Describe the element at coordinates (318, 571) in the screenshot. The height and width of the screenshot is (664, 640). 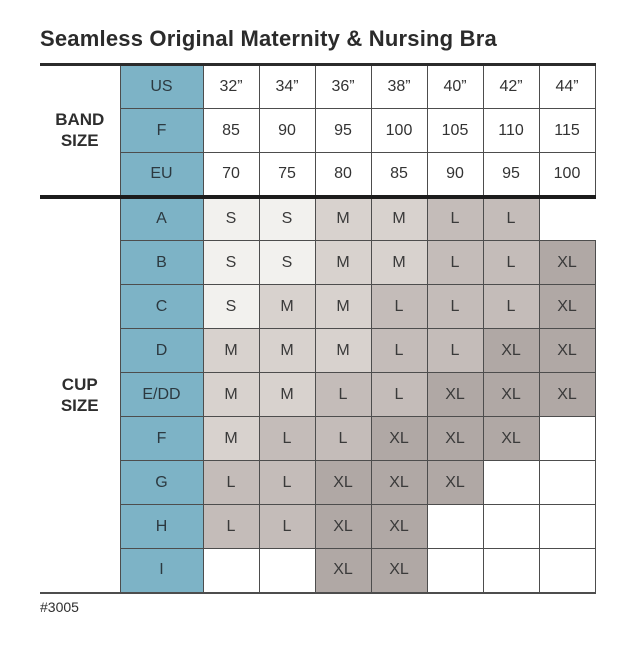
I see `table-row: I XL XL` at that location.